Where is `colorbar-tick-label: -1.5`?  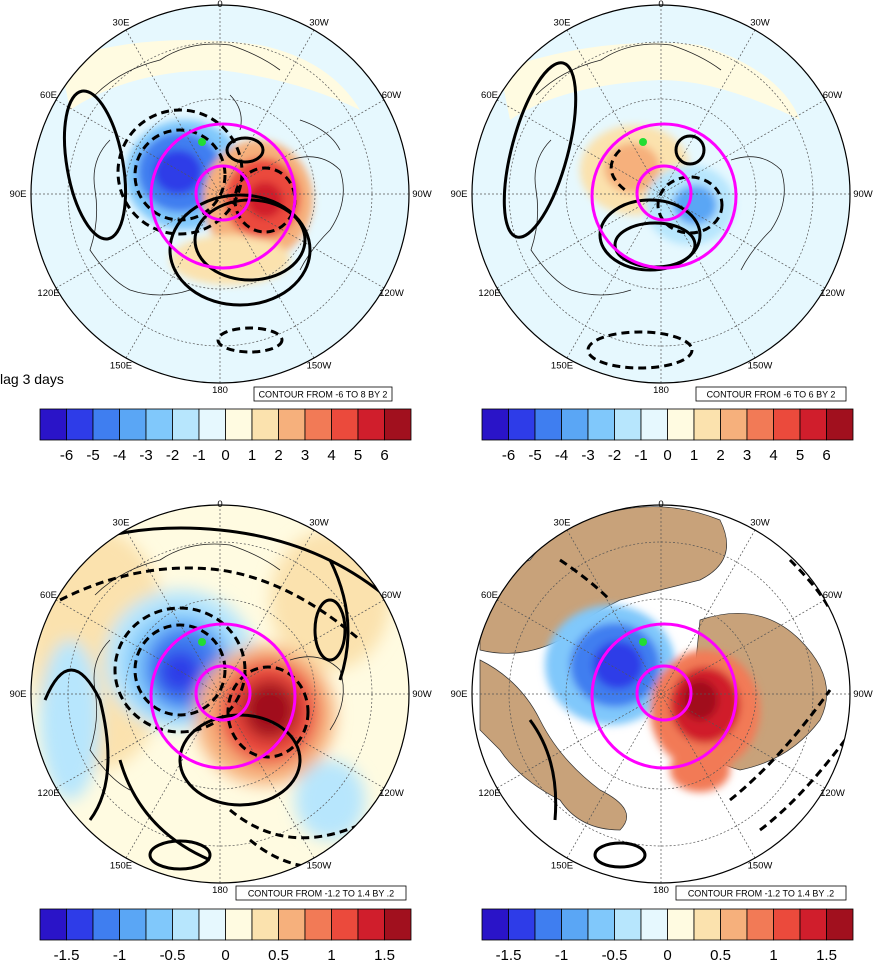
colorbar-tick-label: -1.5 is located at coordinates (509, 955).